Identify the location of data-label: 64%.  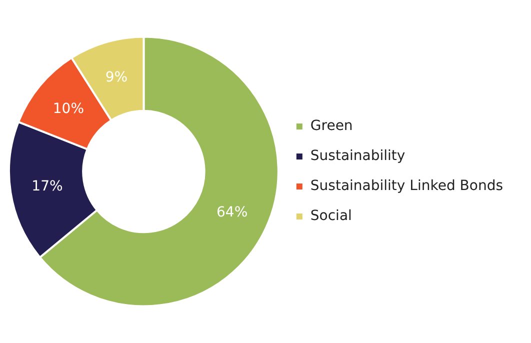
(232, 212).